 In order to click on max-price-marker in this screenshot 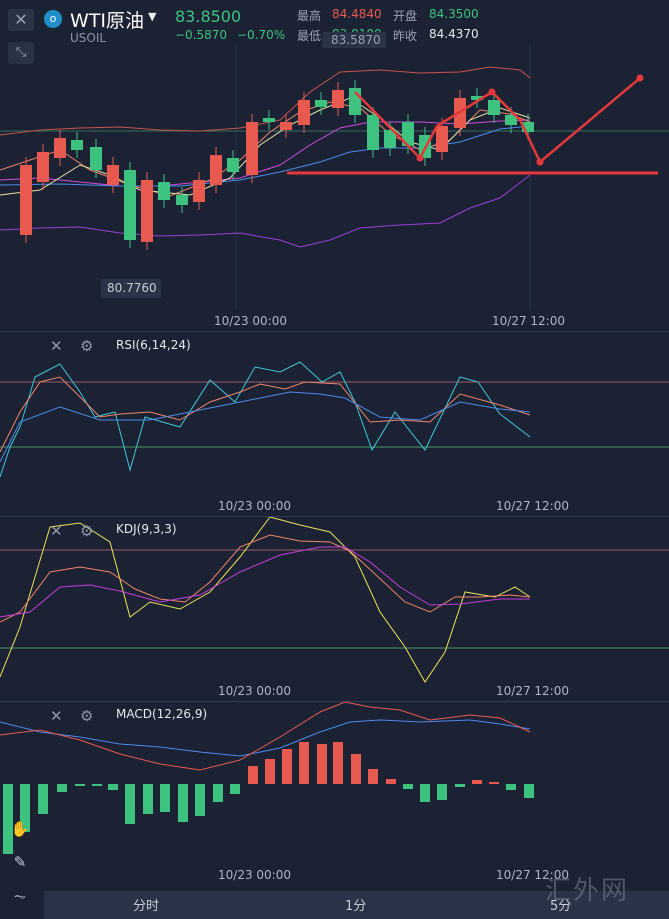, I will do `click(354, 40)`.